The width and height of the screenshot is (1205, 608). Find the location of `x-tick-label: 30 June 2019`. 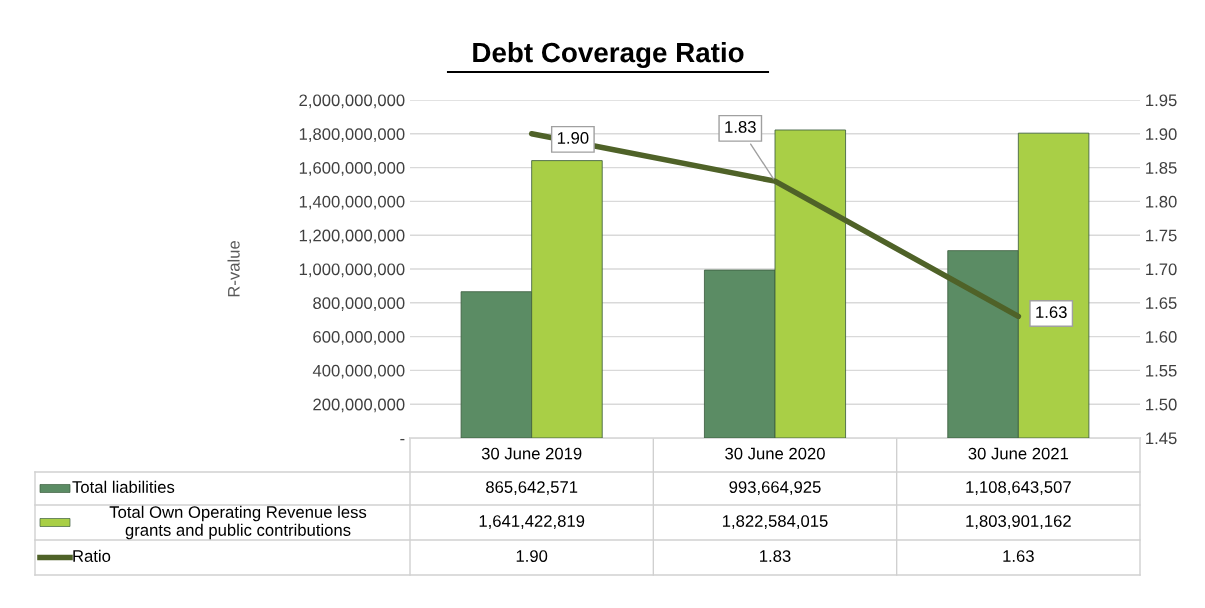

x-tick-label: 30 June 2019 is located at coordinates (531, 453).